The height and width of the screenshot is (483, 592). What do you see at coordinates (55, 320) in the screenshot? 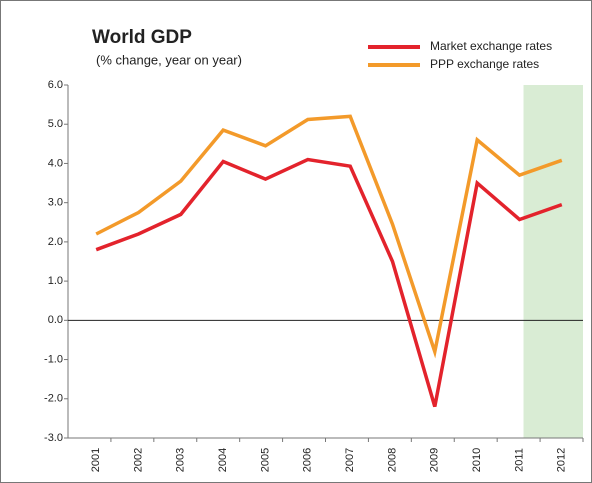
I see `y-tick-label: 0.0` at bounding box center [55, 320].